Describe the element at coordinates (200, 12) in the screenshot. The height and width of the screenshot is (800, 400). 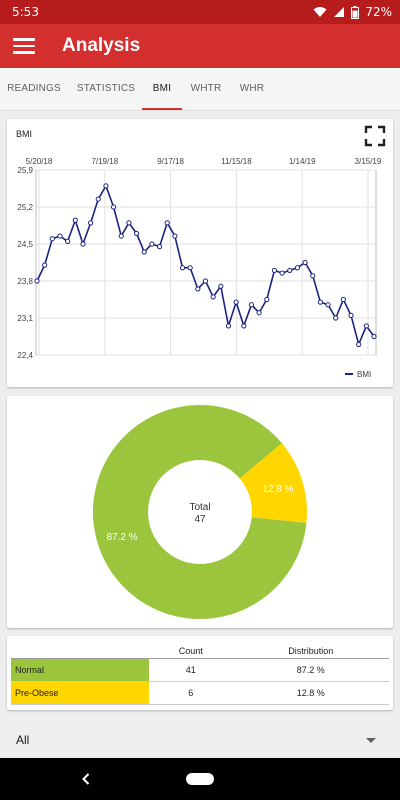
I see `status-bar: 5:53 72%` at that location.